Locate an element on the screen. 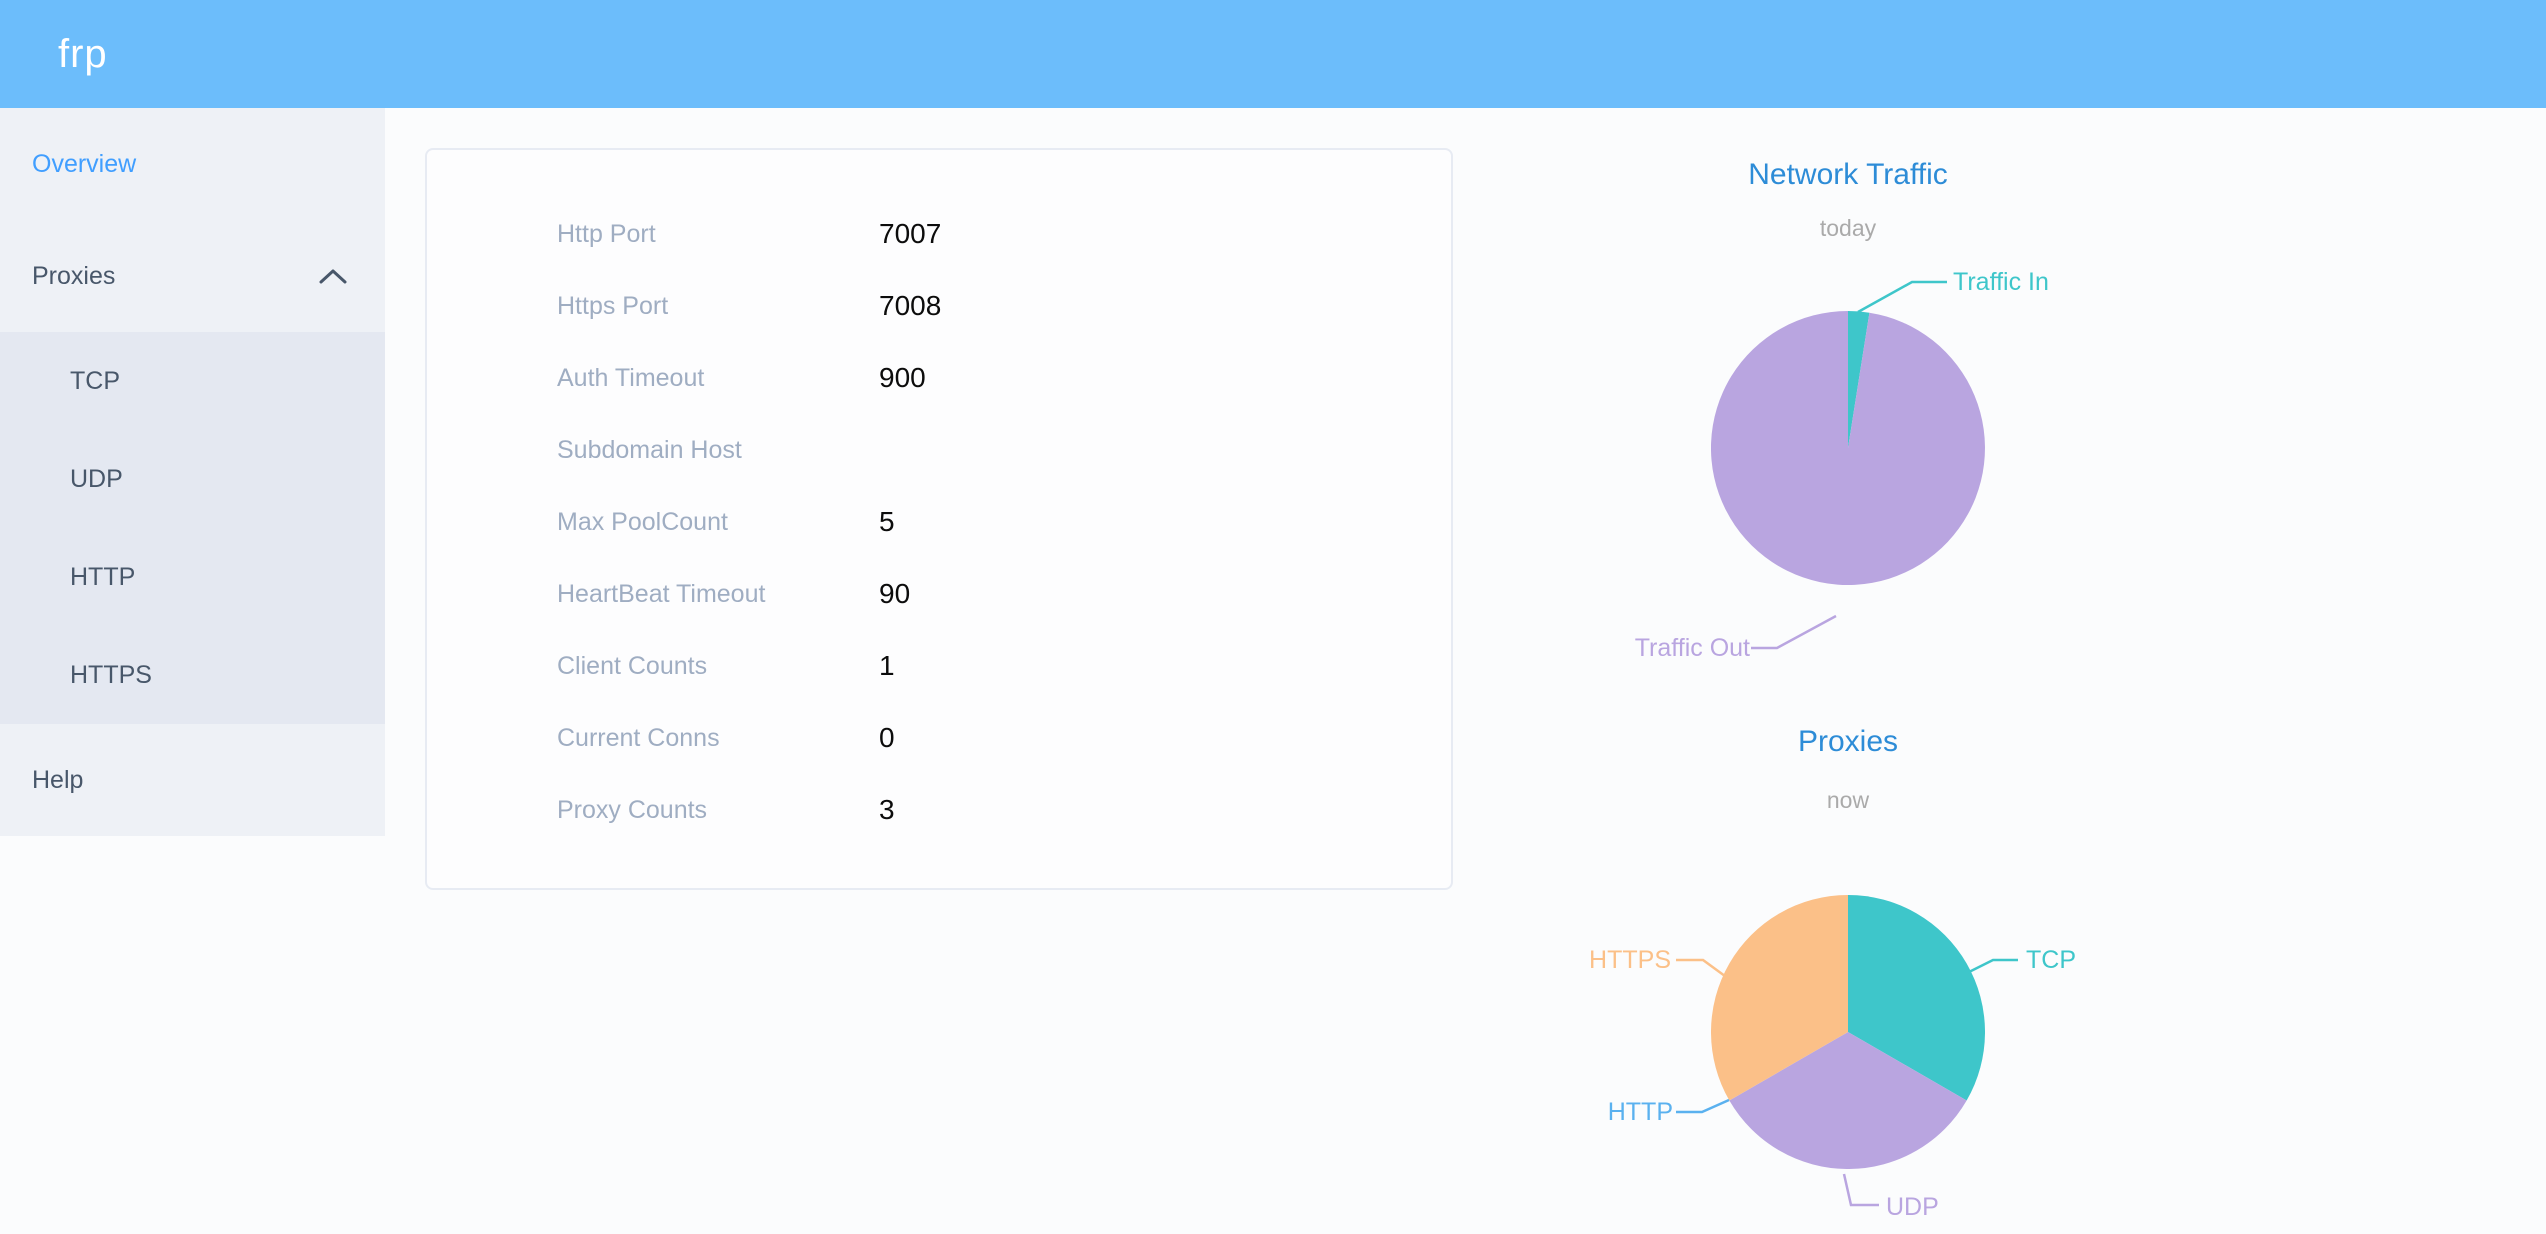 Image resolution: width=2546 pixels, height=1234 pixels. config-value: 0 is located at coordinates (887, 737).